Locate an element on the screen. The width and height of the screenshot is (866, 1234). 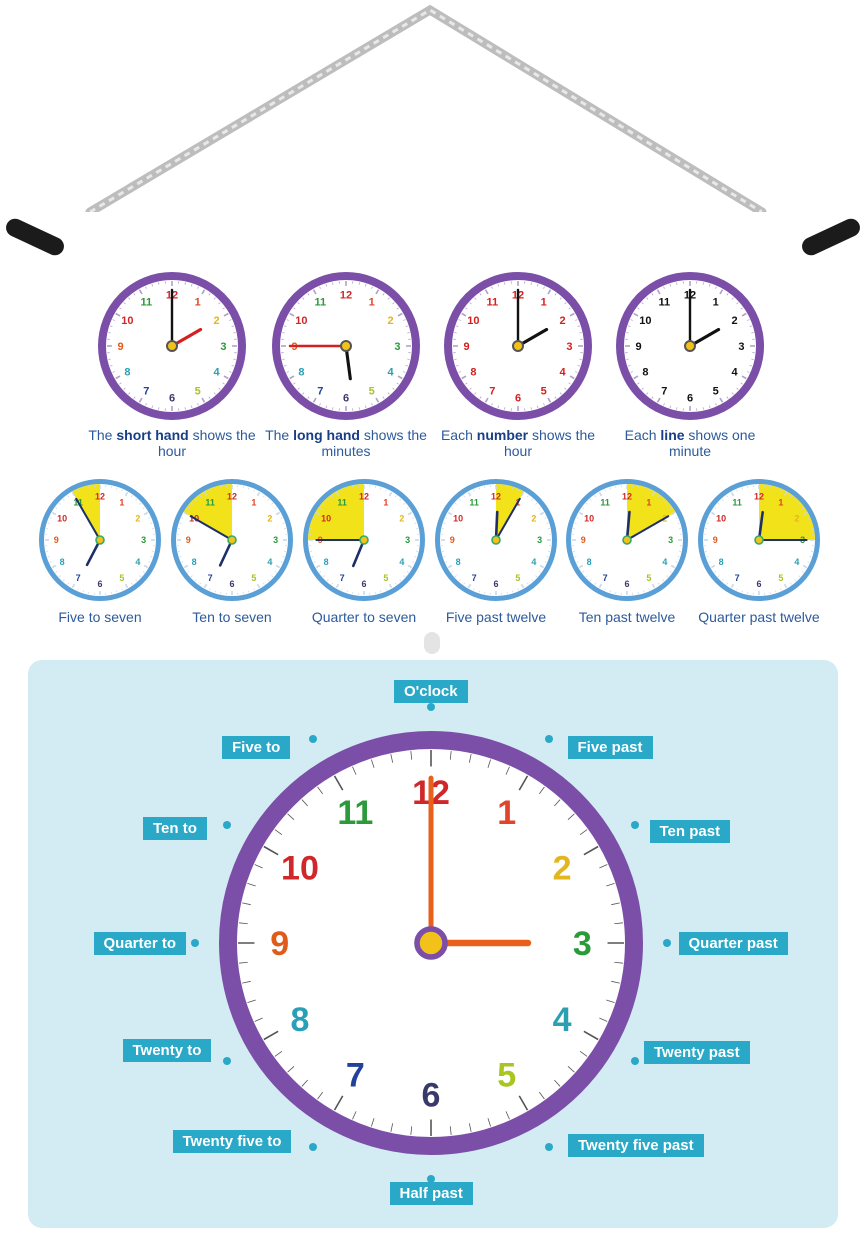
hour-number-5: 5 is located at coordinates (372, 392).